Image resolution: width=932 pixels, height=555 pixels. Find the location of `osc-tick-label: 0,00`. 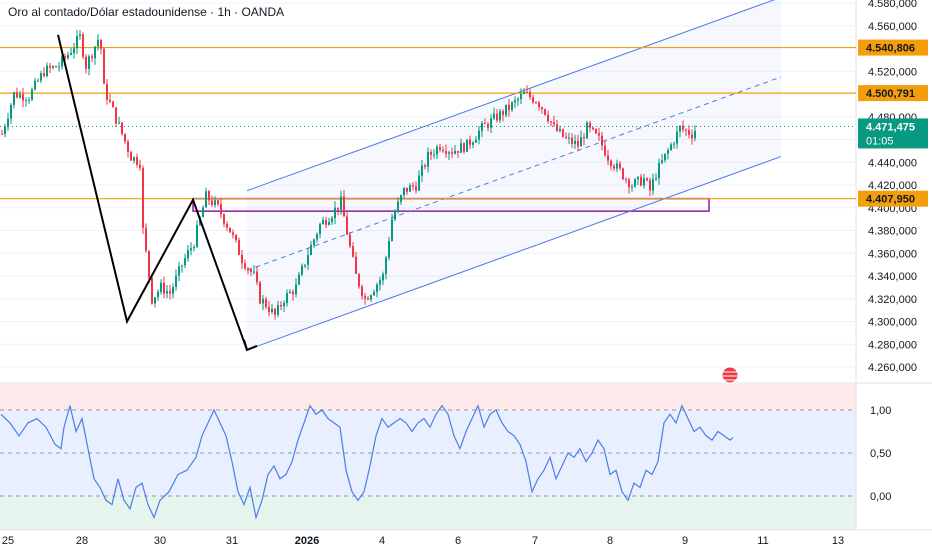

osc-tick-label: 0,00 is located at coordinates (880, 497).